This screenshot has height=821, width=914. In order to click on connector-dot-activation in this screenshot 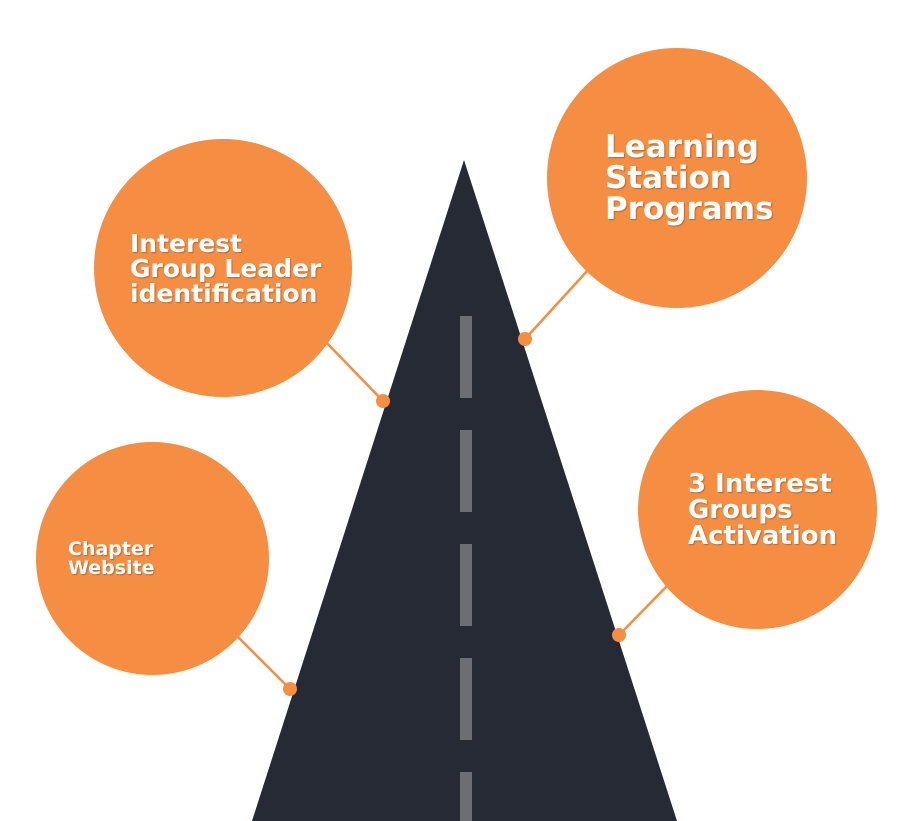, I will do `click(619, 635)`.